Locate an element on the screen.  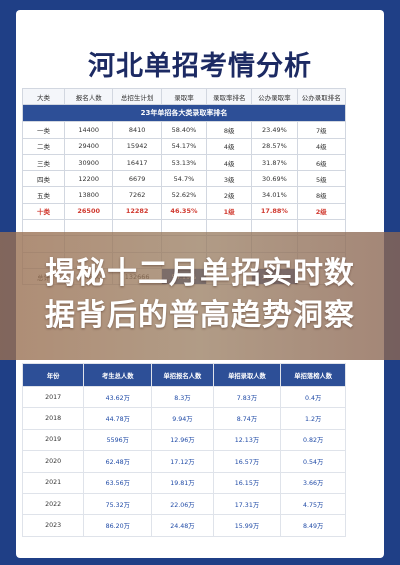
page-title: 河北单招考情分析 is located at coordinates (200, 66).